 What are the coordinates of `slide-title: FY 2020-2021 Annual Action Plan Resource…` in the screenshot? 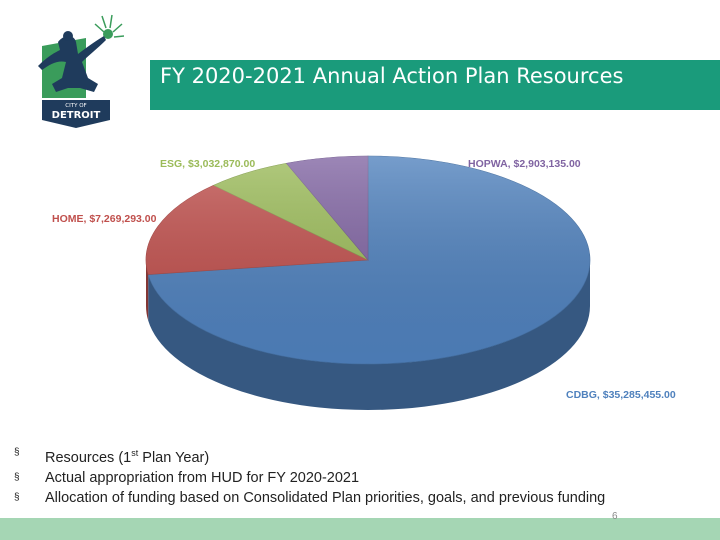 It's located at (392, 76).